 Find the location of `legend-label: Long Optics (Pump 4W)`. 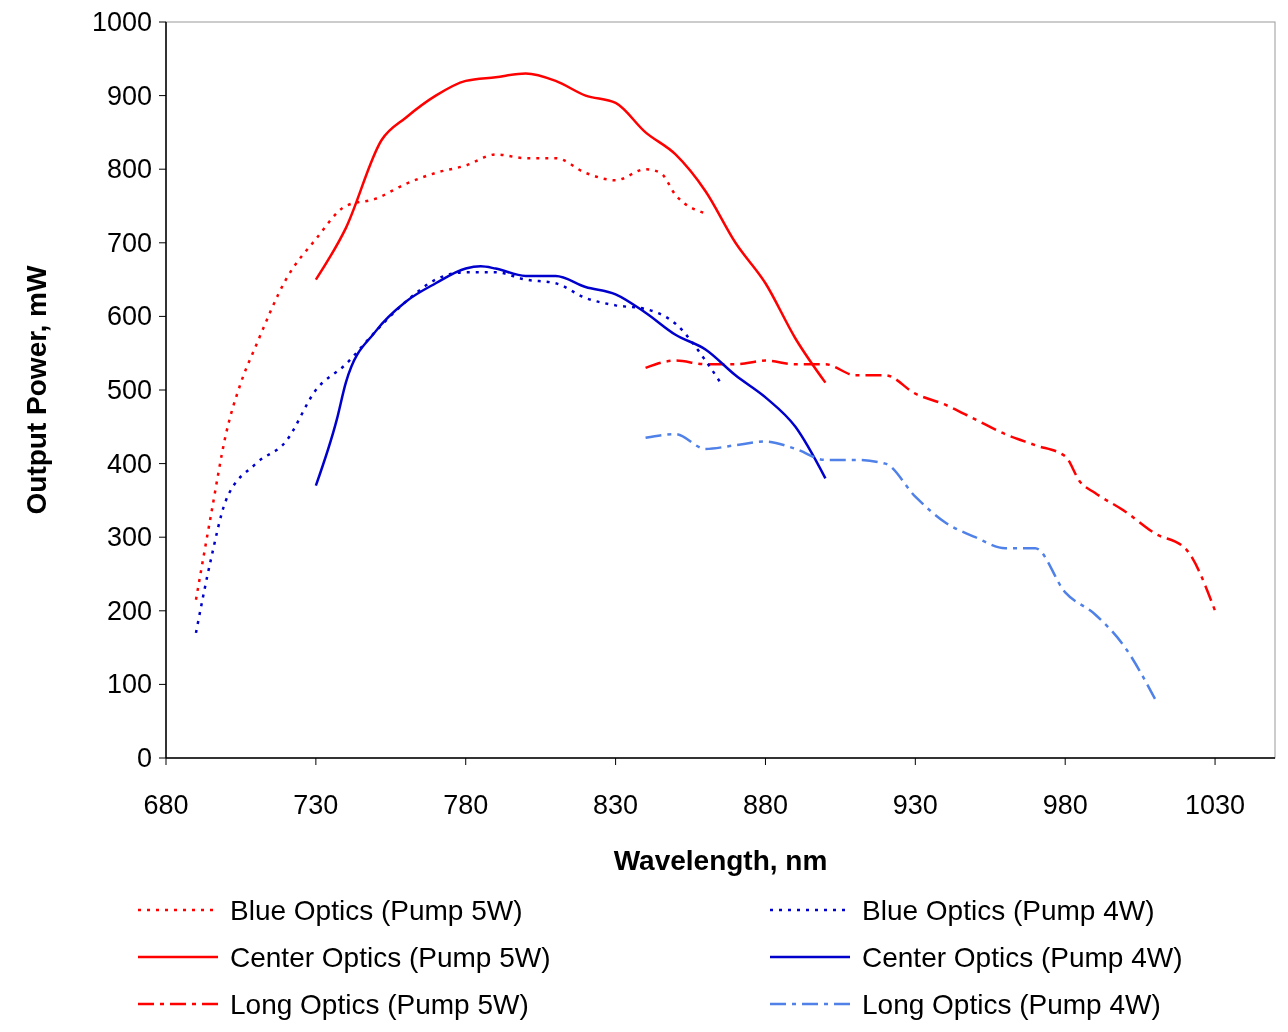

legend-label: Long Optics (Pump 4W) is located at coordinates (1011, 1004).